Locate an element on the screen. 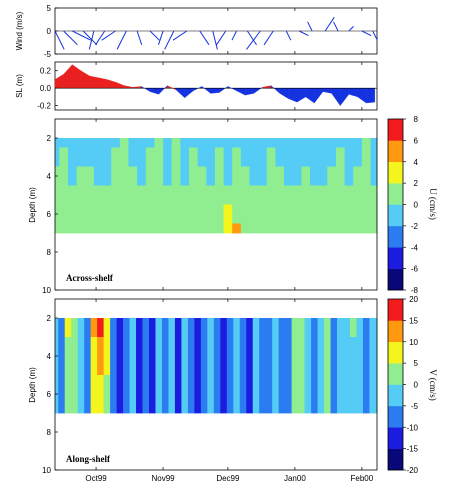  y-tick-label: 0.2 is located at coordinates (46, 71).